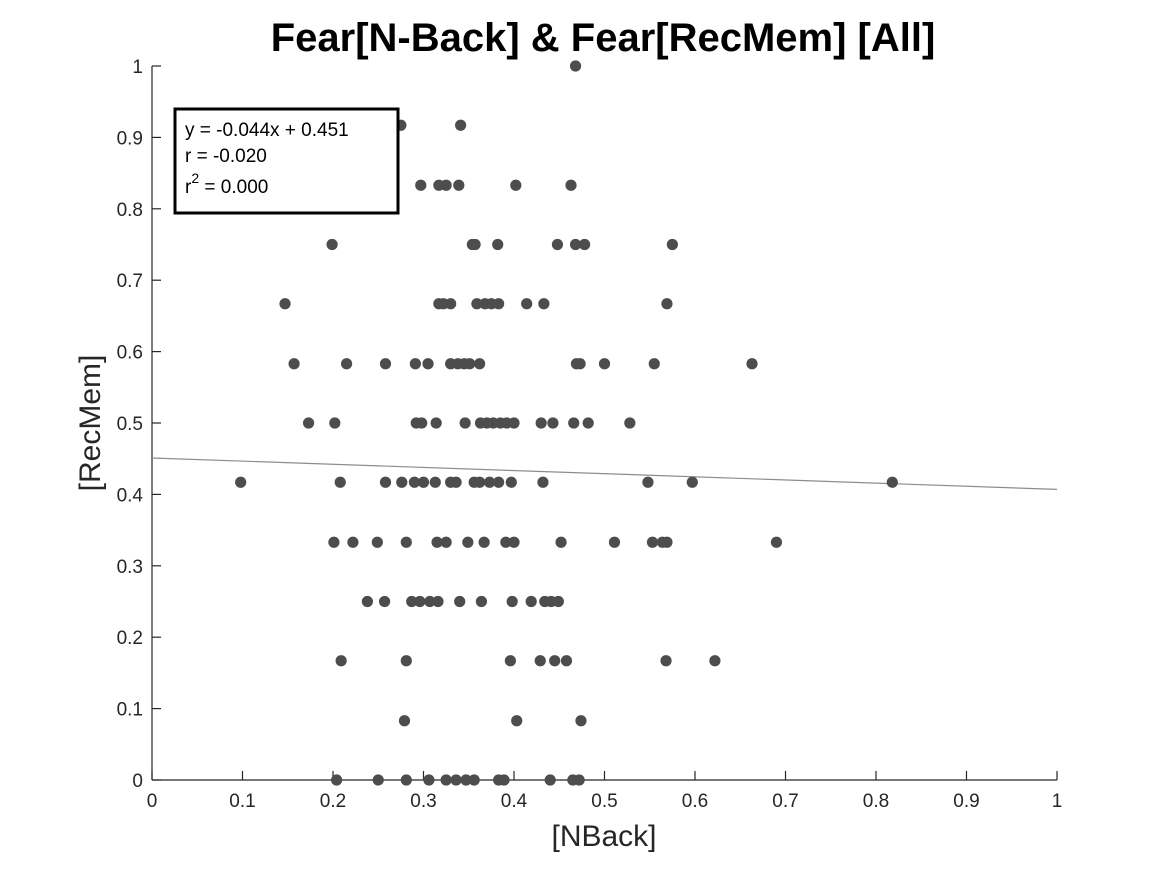 Image resolution: width=1167 pixels, height=880 pixels. Describe the element at coordinates (90, 423) in the screenshot. I see `y-axis-label: [RecMem]` at that location.